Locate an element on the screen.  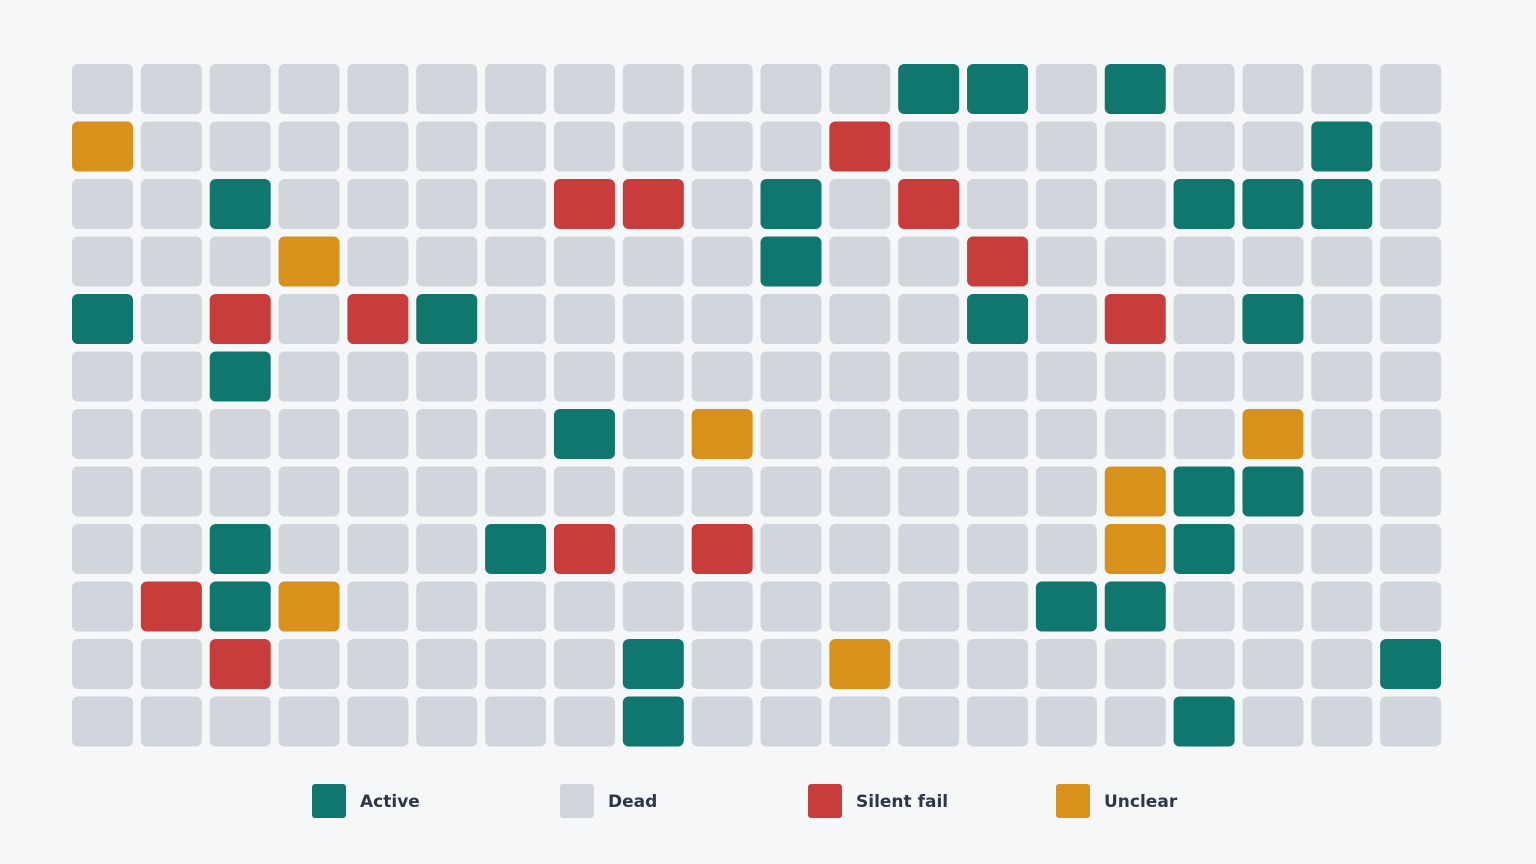
legend-label: Silent fail is located at coordinates (902, 802).